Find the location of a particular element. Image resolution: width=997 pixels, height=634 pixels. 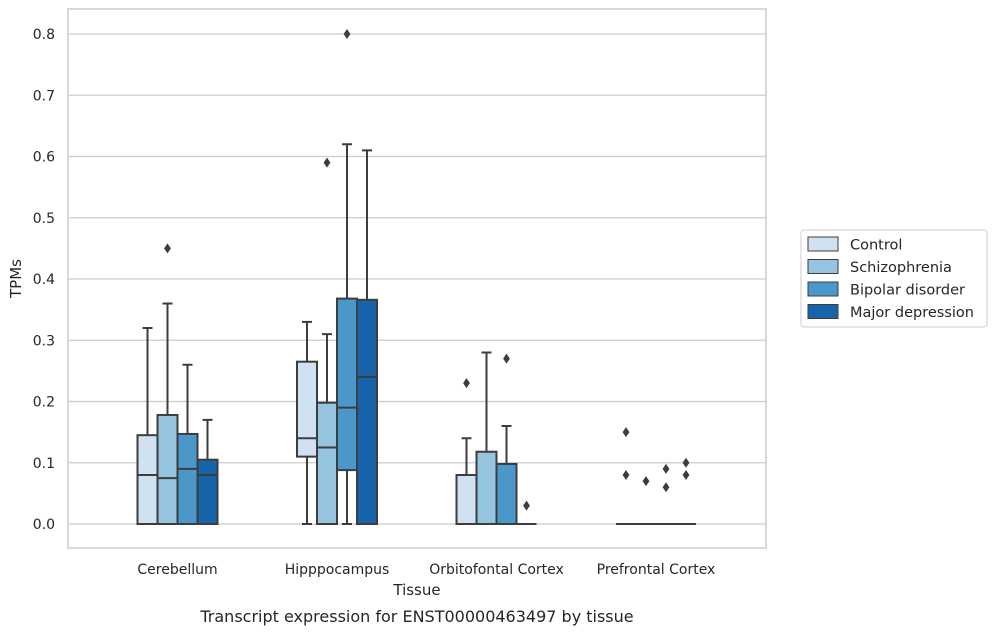

legend-label: Control is located at coordinates (876, 246).